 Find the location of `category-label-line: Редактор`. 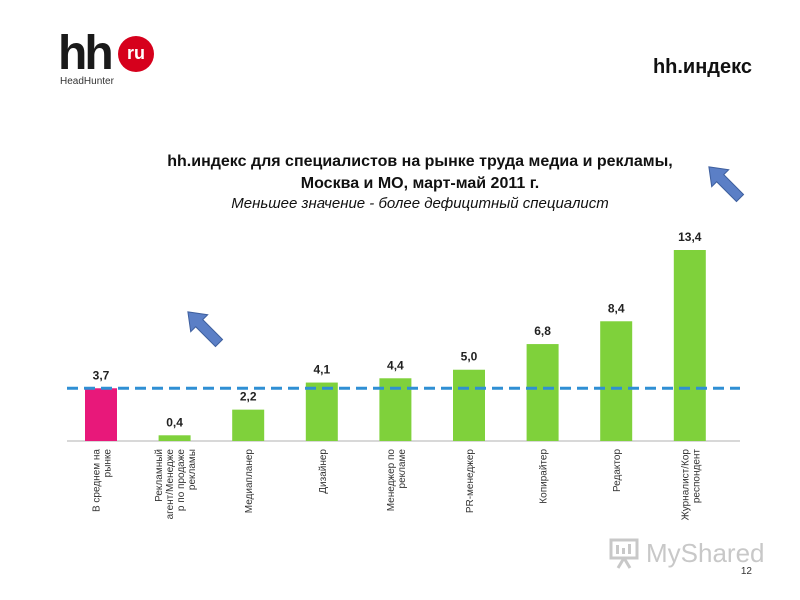

category-label-line: Редактор is located at coordinates (617, 470).